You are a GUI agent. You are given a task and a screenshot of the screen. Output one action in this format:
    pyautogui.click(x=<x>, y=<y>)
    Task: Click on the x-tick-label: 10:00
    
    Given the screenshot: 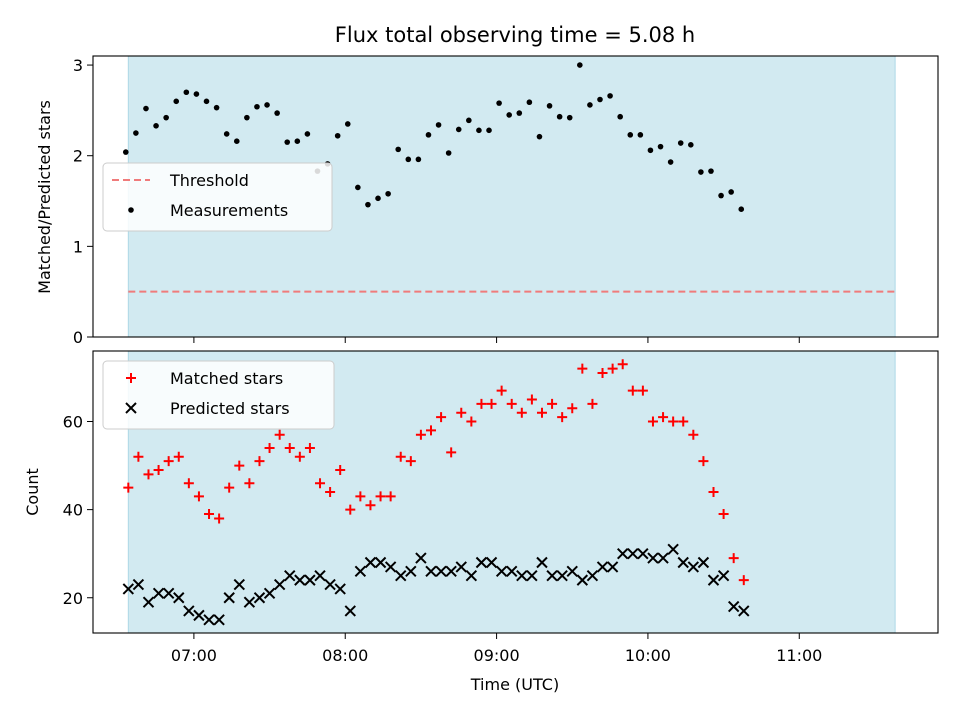 What is the action you would take?
    pyautogui.click(x=648, y=655)
    